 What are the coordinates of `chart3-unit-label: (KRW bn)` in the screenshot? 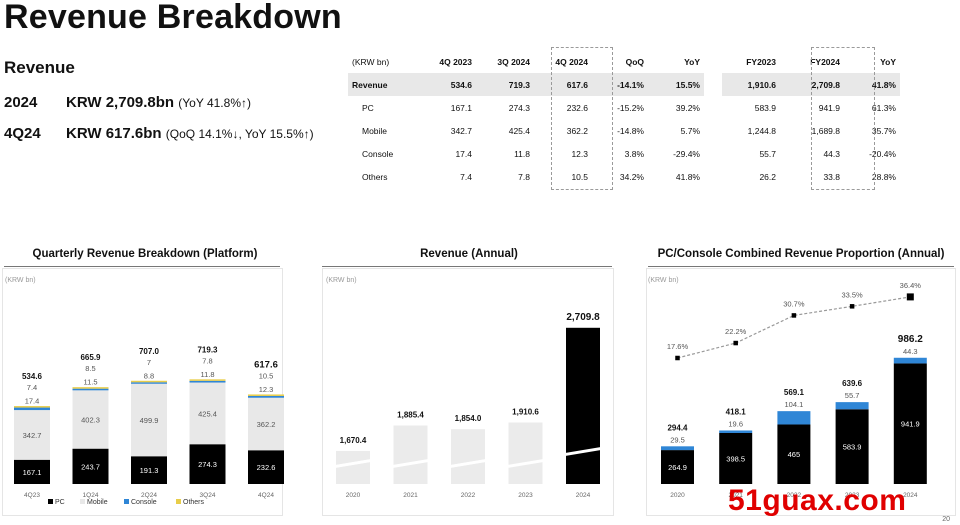 It's located at (663, 280).